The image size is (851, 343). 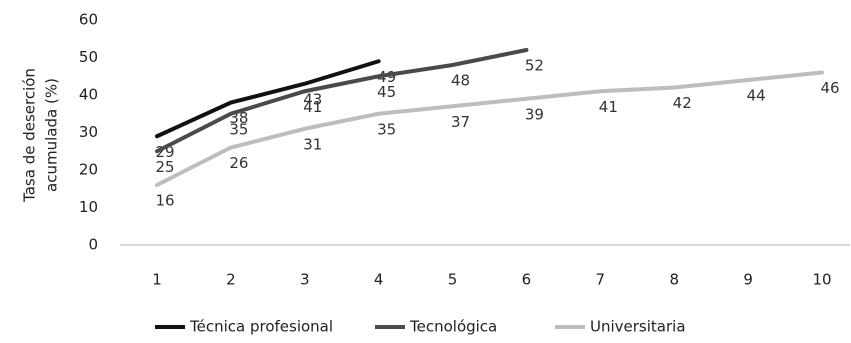 I want to click on x-tick-label: 5, so click(x=453, y=280).